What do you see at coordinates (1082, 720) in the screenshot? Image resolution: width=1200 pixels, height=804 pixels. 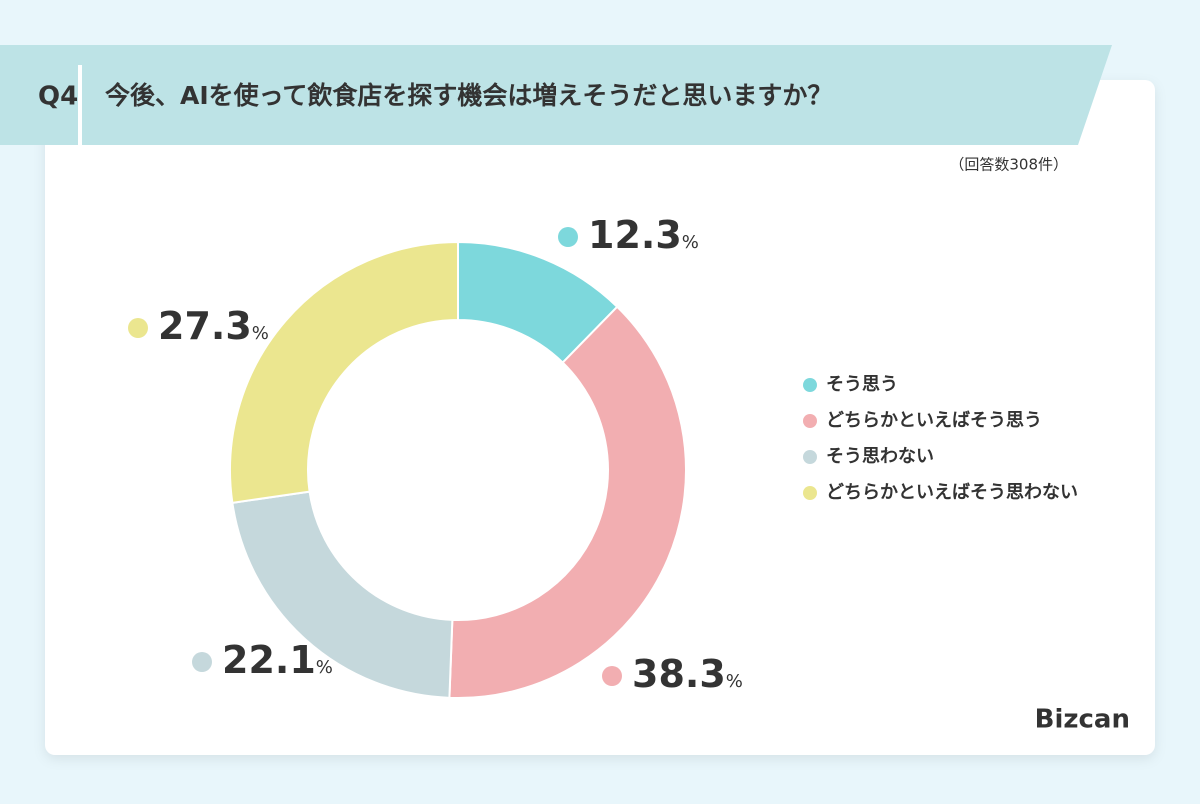 I see `brand: Bizcan` at bounding box center [1082, 720].